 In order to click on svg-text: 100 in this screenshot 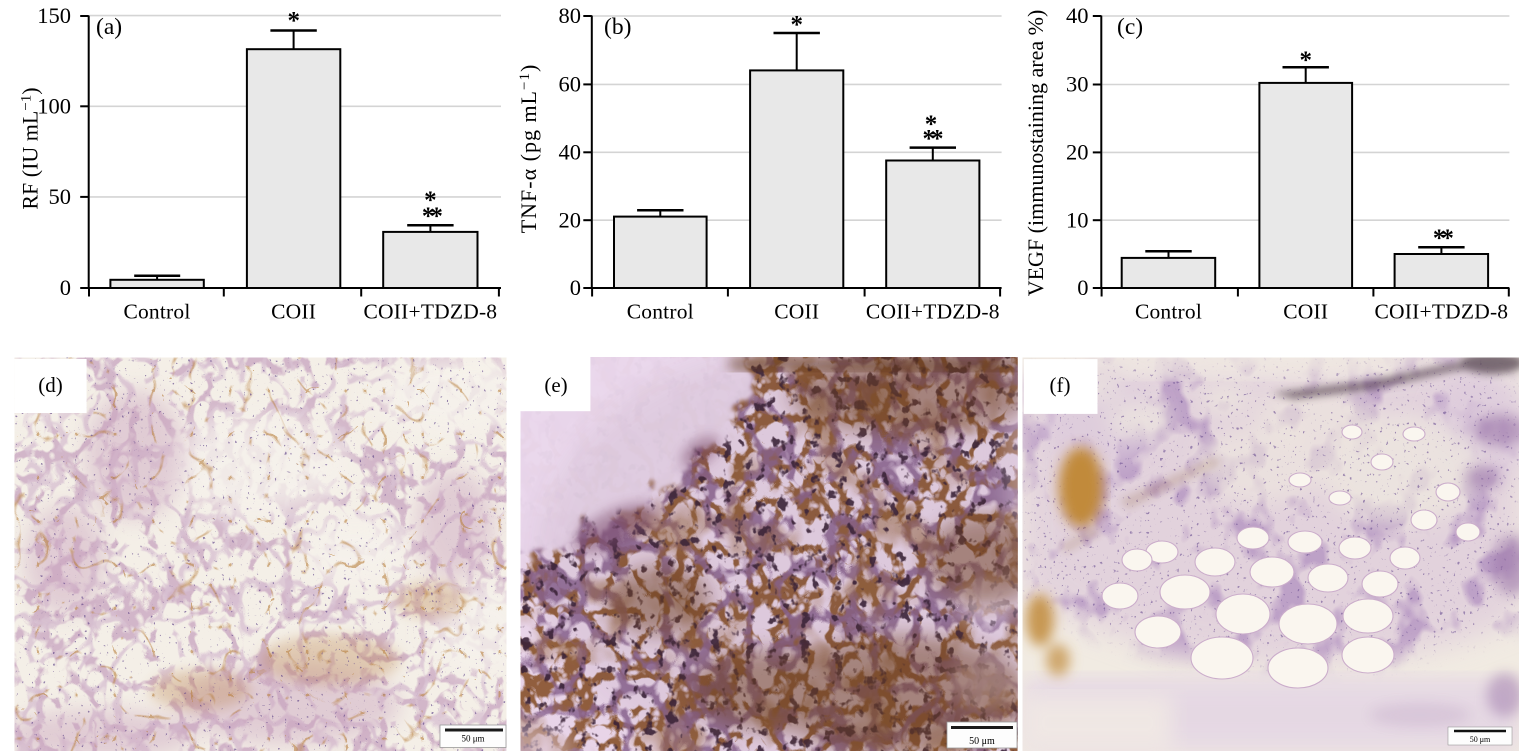, I will do `click(54, 106)`.